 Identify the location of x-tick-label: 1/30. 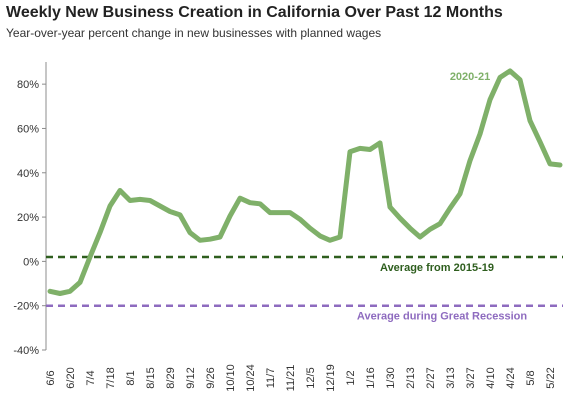
(391, 377).